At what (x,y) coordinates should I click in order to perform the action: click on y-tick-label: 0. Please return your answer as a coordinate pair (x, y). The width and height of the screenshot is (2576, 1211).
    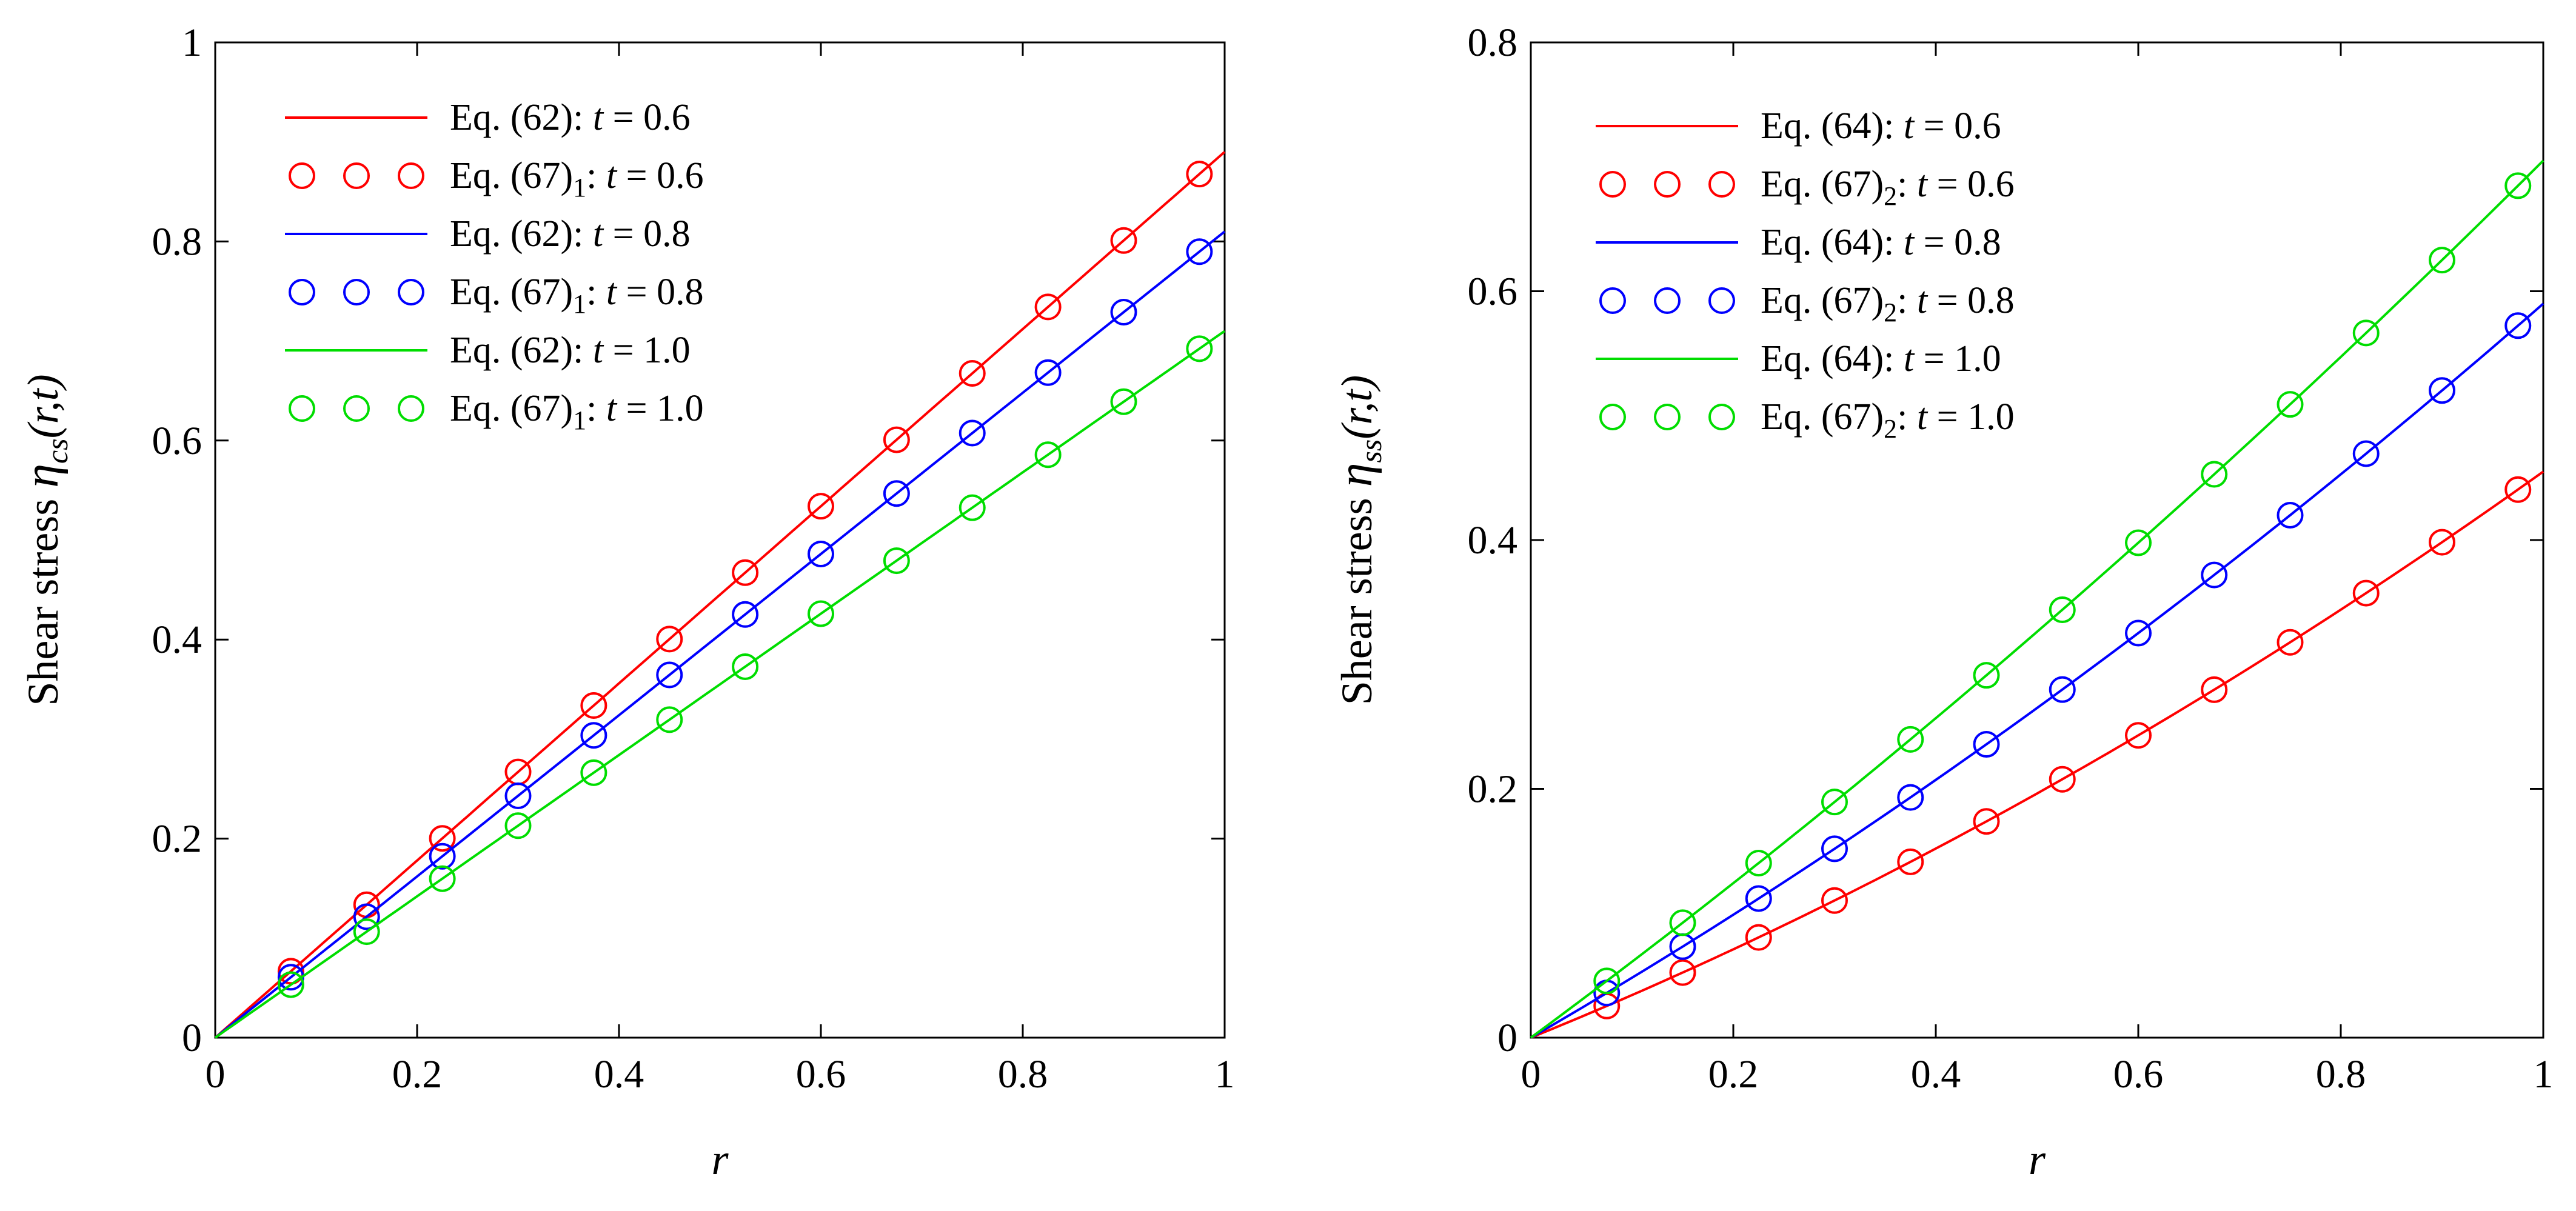
    Looking at the image, I should click on (1507, 1038).